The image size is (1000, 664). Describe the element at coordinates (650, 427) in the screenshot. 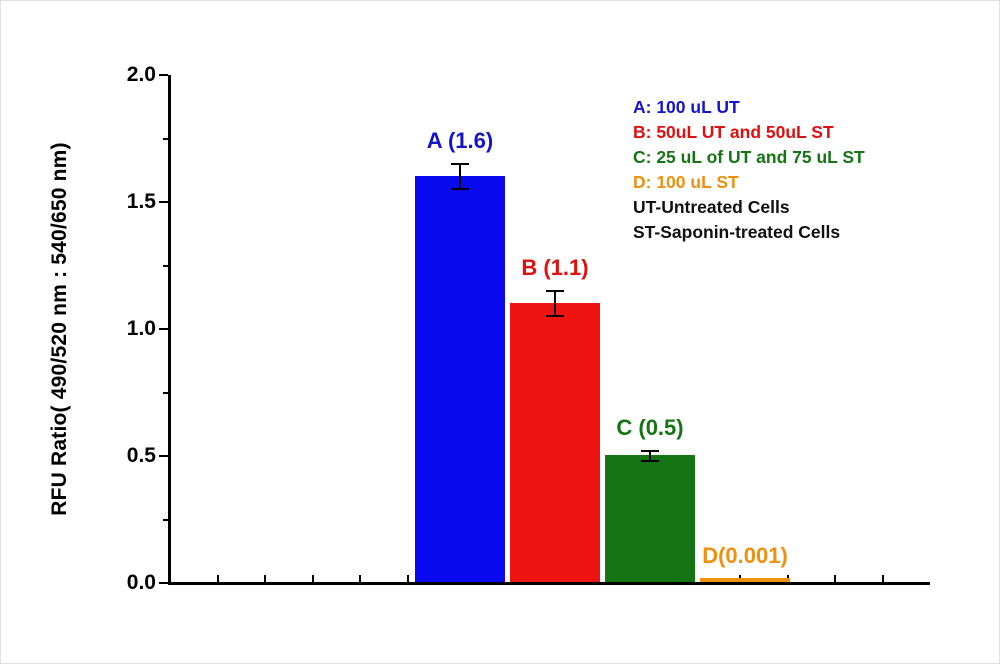

I see `bar-value-label: C (0.5)` at that location.